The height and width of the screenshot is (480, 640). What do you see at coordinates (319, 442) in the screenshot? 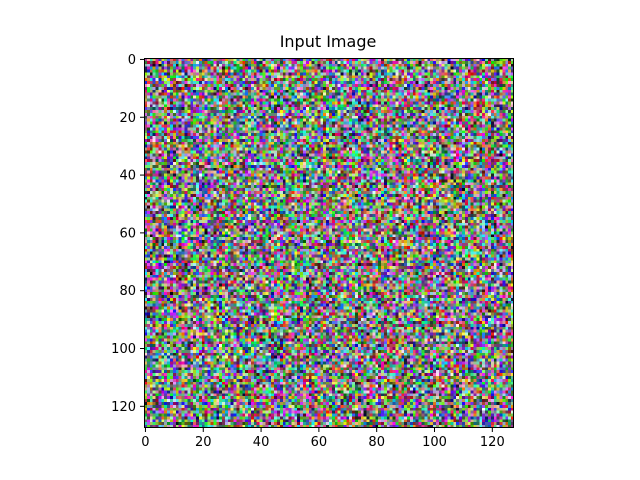
I see `x-tick-label: 60` at bounding box center [319, 442].